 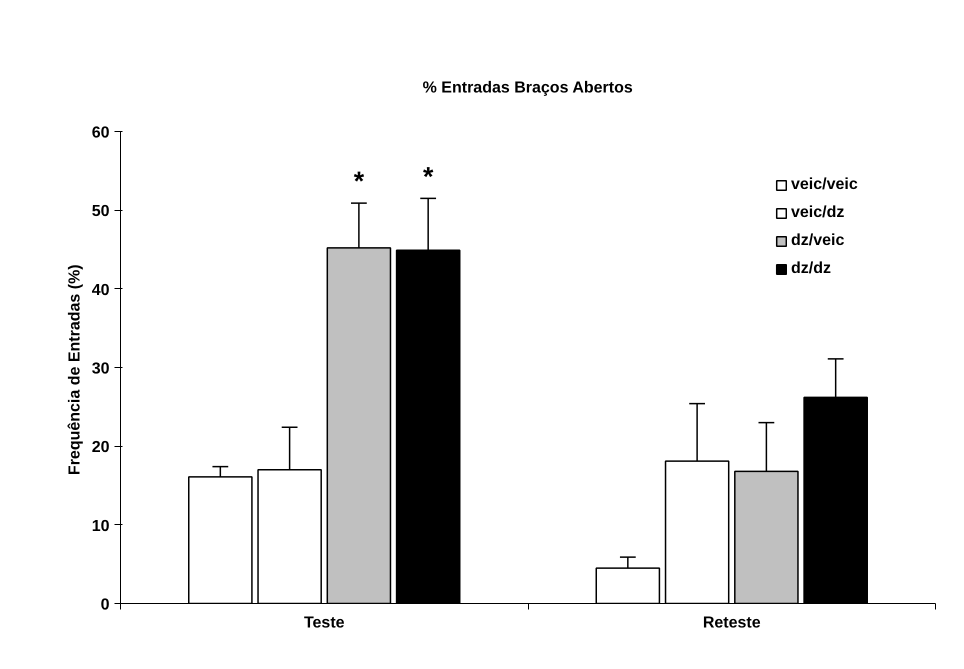 I want to click on y-tick-label: 50, so click(x=101, y=211).